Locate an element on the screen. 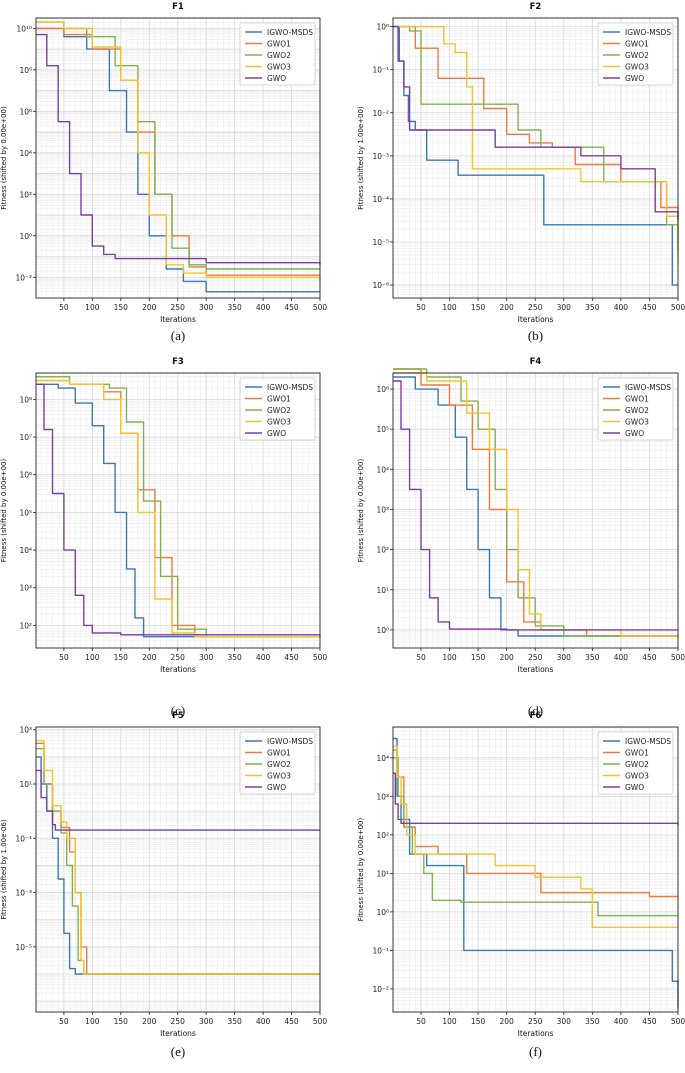 The height and width of the screenshot is (1073, 685). panel-caption: (f) is located at coordinates (535, 1051).